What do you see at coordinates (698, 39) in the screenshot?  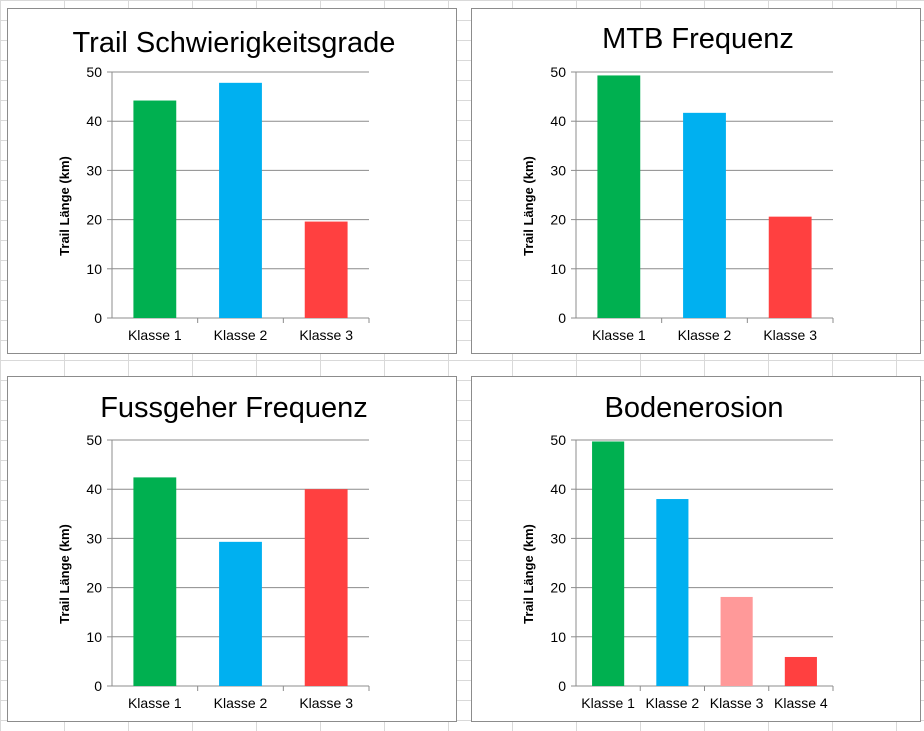 I see `chart-title: MTB Frequenz` at bounding box center [698, 39].